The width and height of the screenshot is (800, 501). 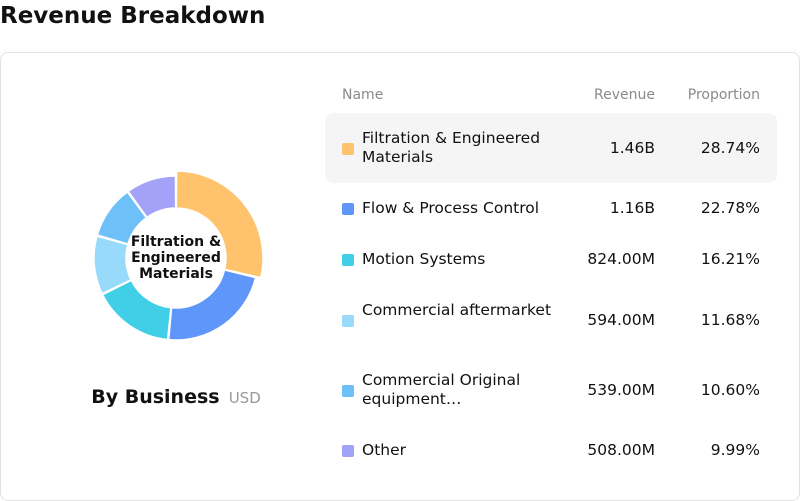 I want to click on row-name: Motion Systems, so click(x=424, y=259).